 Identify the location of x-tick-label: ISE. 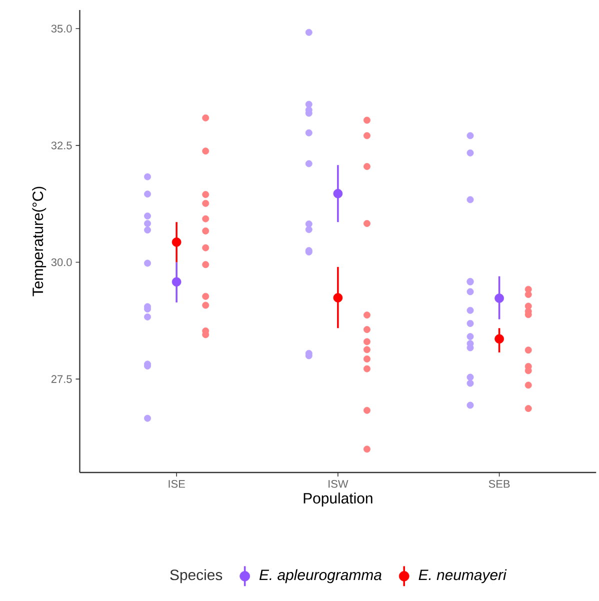
(176, 484).